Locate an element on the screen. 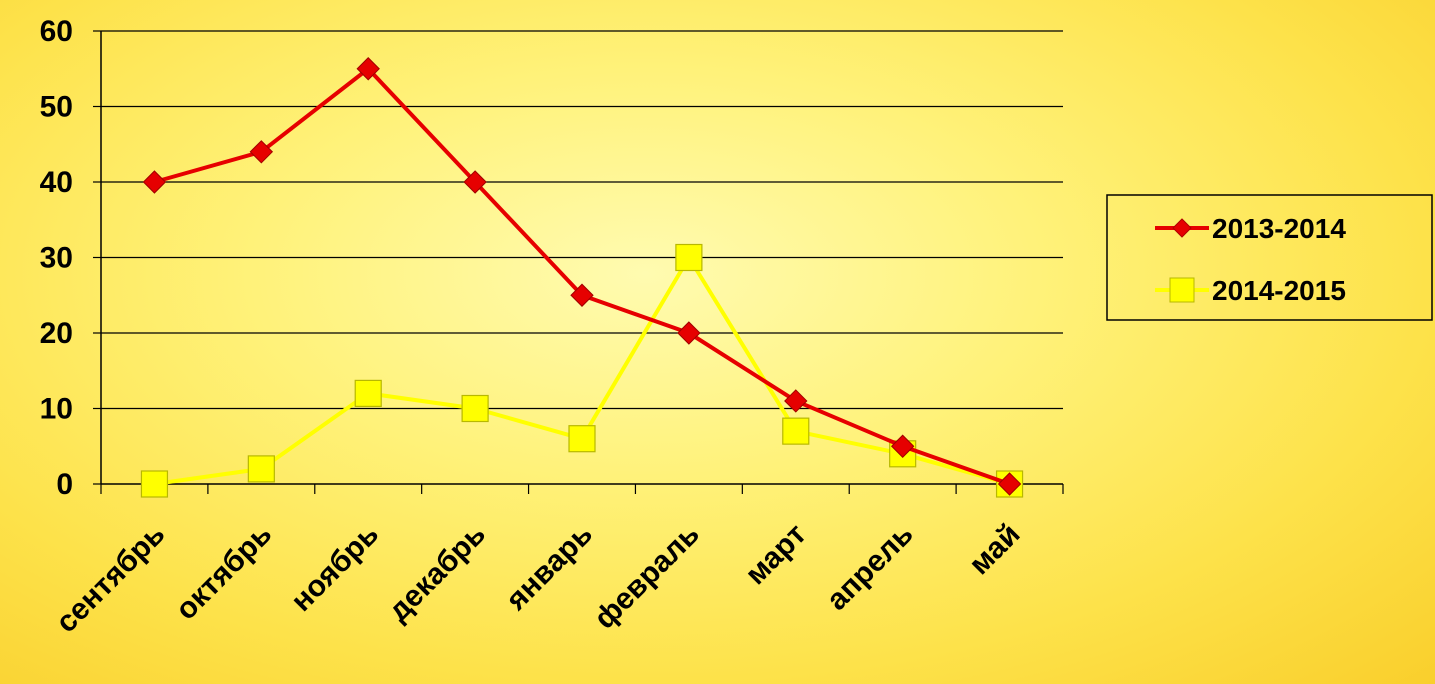 The image size is (1435, 684). y-tick-label: 60 is located at coordinates (56, 31).